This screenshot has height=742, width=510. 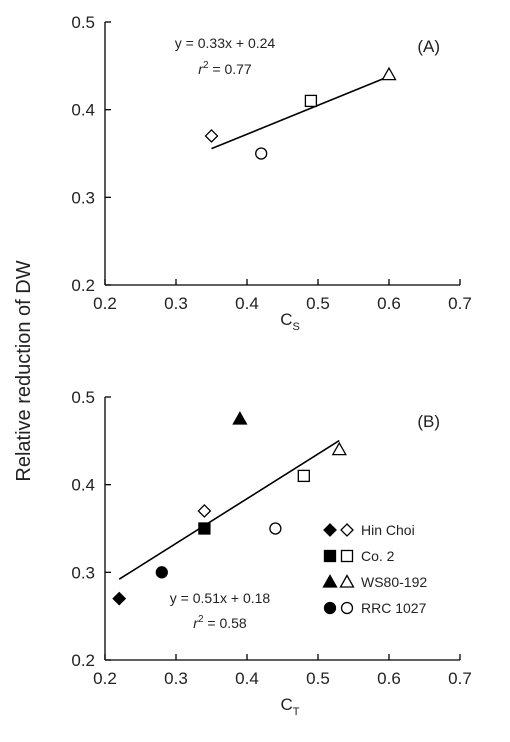 What do you see at coordinates (225, 43) in the screenshot?
I see `regression-equation: y = 0.33x + 0.24` at bounding box center [225, 43].